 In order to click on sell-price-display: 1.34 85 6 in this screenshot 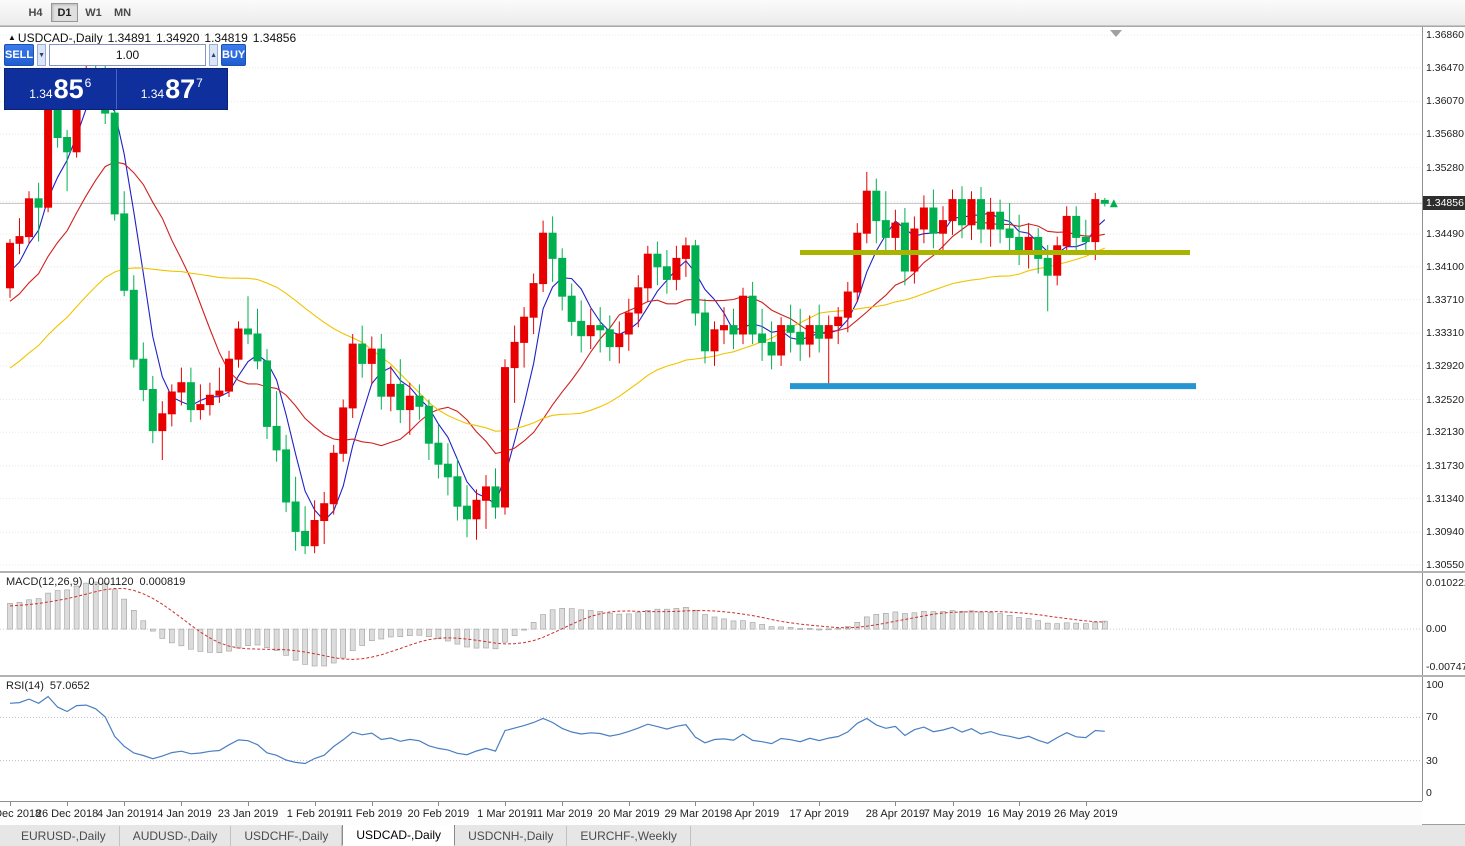, I will do `click(60, 89)`.